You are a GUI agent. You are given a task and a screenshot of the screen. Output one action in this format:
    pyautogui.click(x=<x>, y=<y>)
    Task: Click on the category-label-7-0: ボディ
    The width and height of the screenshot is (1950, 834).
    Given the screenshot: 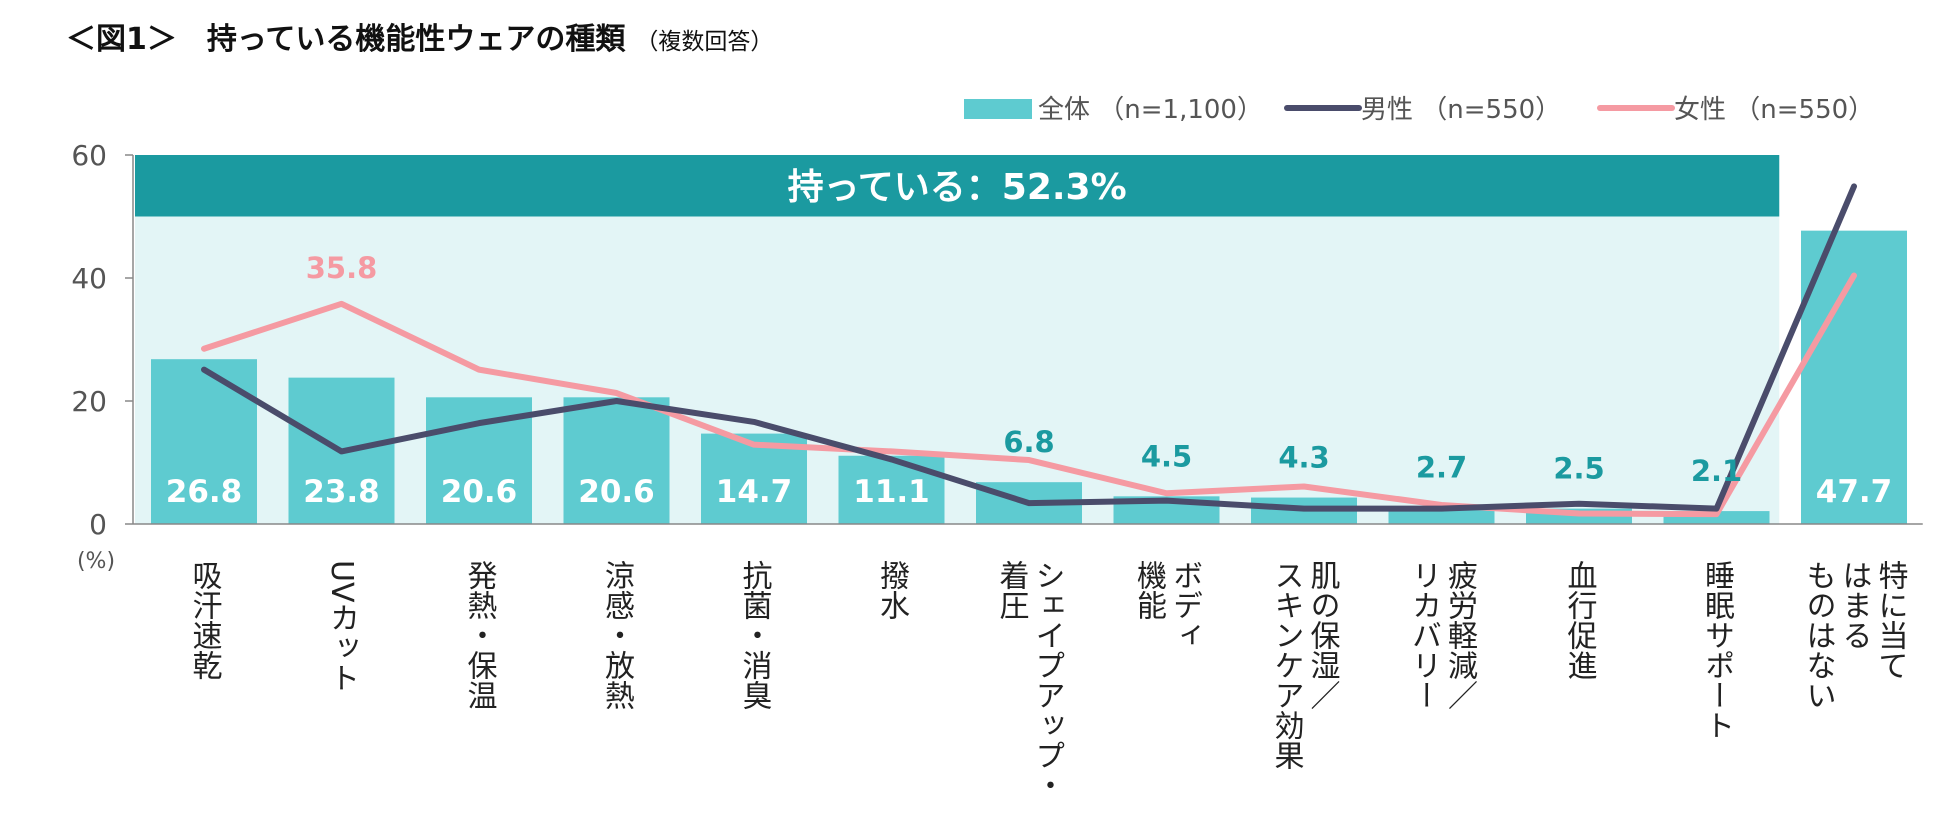 What is the action you would take?
    pyautogui.click(x=1184, y=605)
    